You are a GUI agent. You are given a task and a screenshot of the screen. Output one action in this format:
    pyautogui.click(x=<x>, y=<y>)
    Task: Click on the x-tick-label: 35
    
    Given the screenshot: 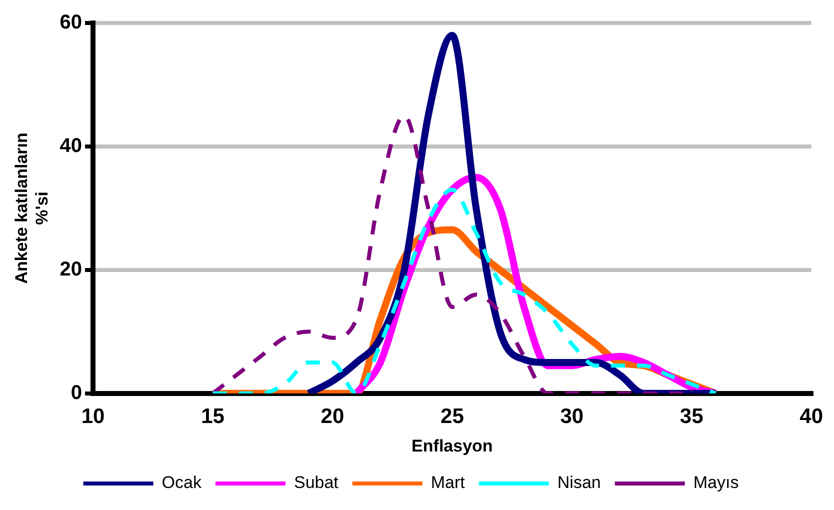 What is the action you would take?
    pyautogui.click(x=692, y=416)
    